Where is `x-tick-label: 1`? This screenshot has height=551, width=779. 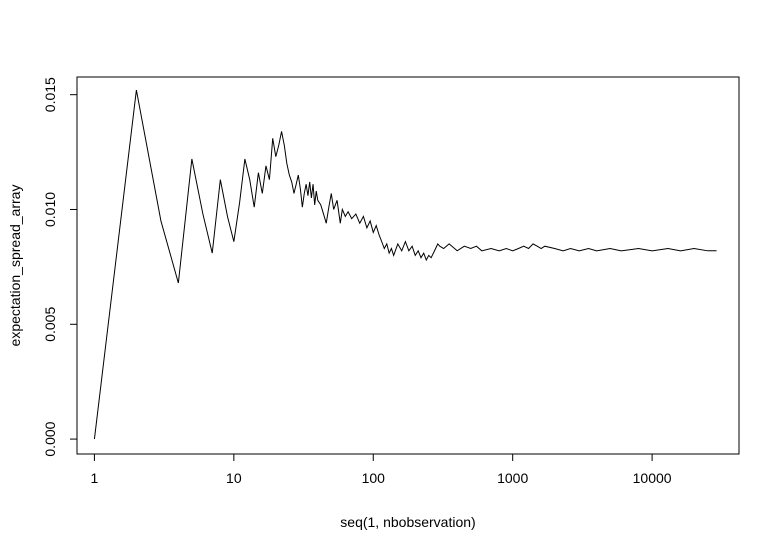
x-tick-label: 1 is located at coordinates (95, 478).